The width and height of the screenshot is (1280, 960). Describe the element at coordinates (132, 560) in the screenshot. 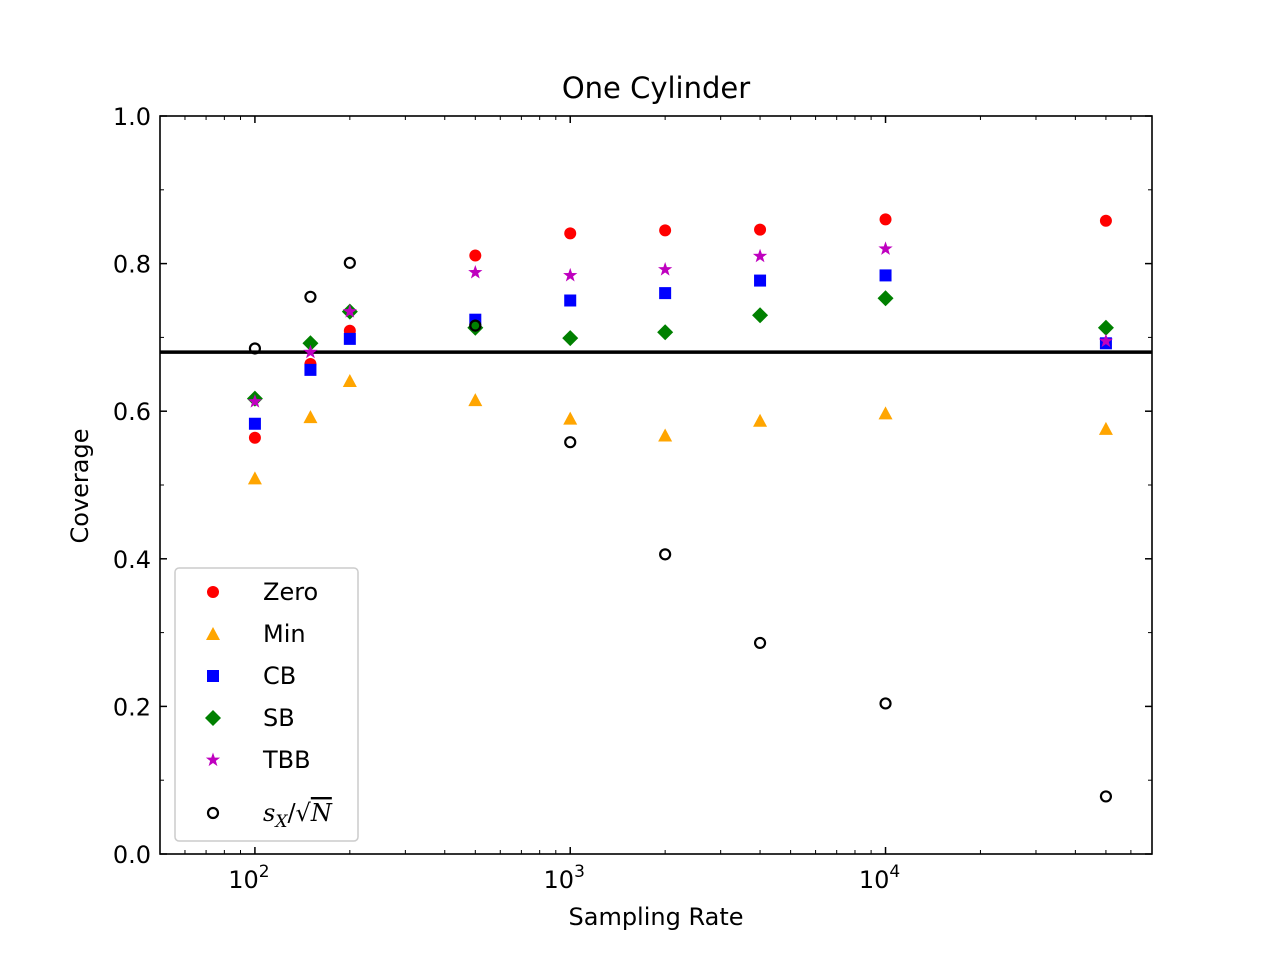

I see `y-tick-label: 0.4` at that location.